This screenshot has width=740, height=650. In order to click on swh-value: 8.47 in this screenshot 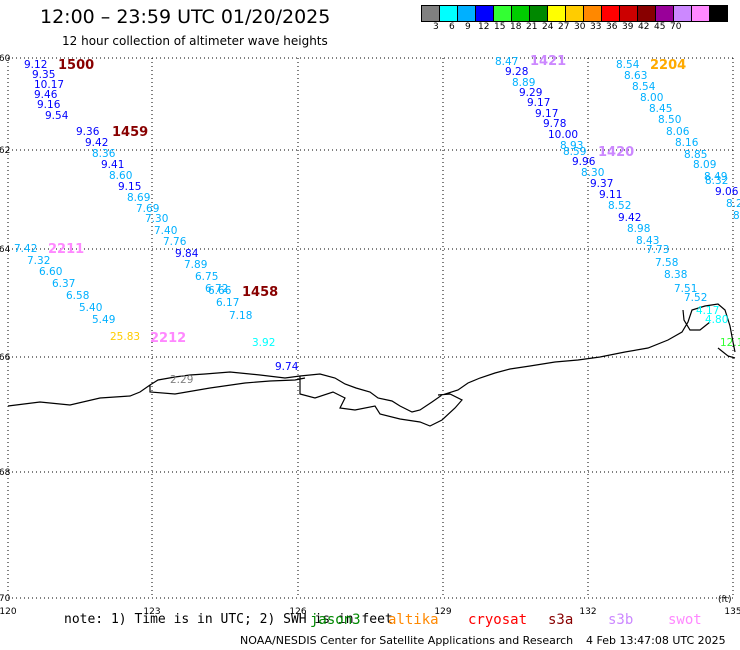, I will do `click(506, 62)`.